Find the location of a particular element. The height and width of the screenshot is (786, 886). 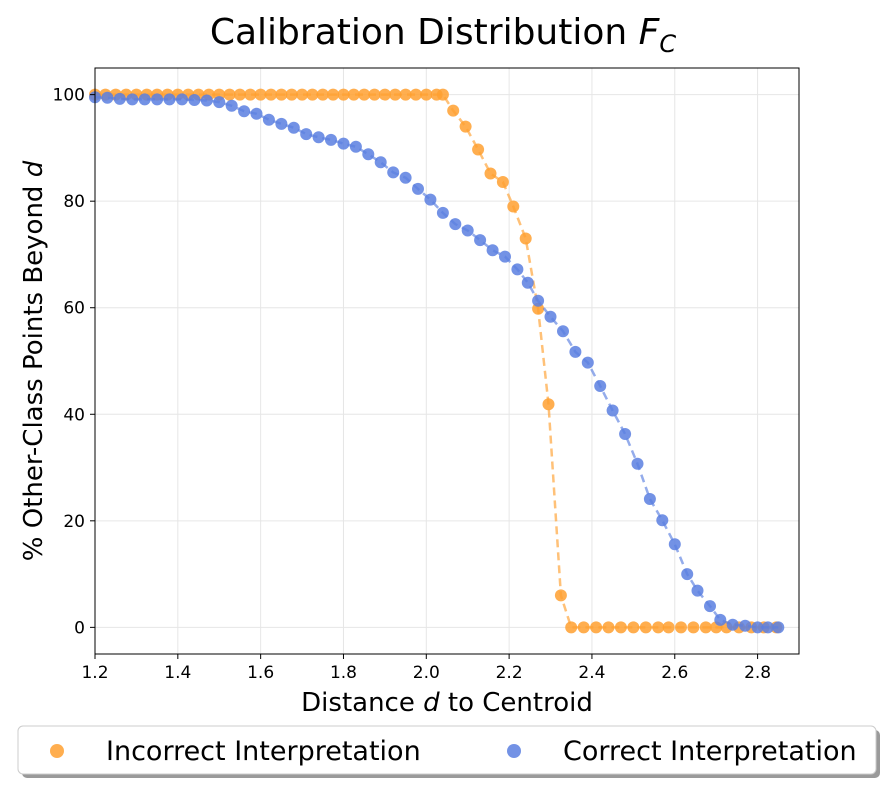

x-tick-label: 1.8 is located at coordinates (343, 673).